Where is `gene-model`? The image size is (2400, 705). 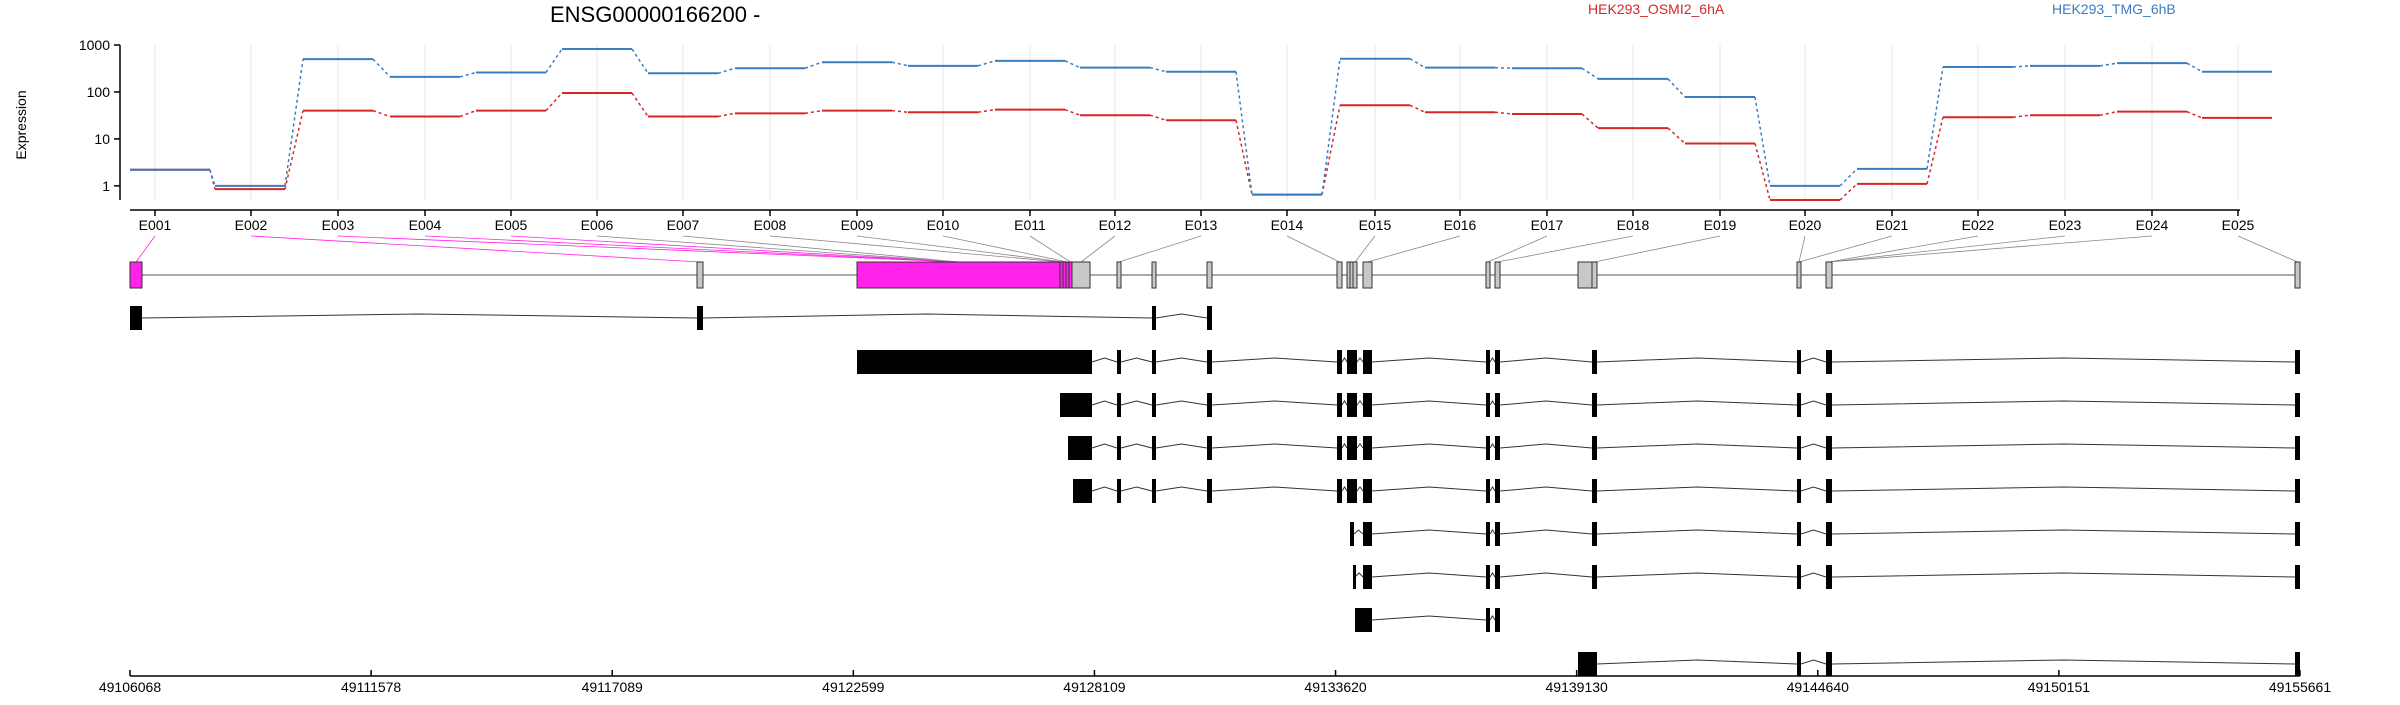
gene-model is located at coordinates (1215, 275).